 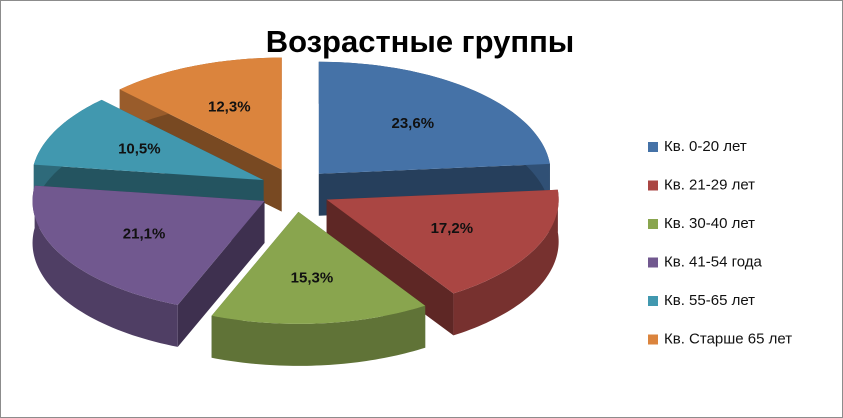 I want to click on slice-group: 21,1%, so click(x=148, y=266).